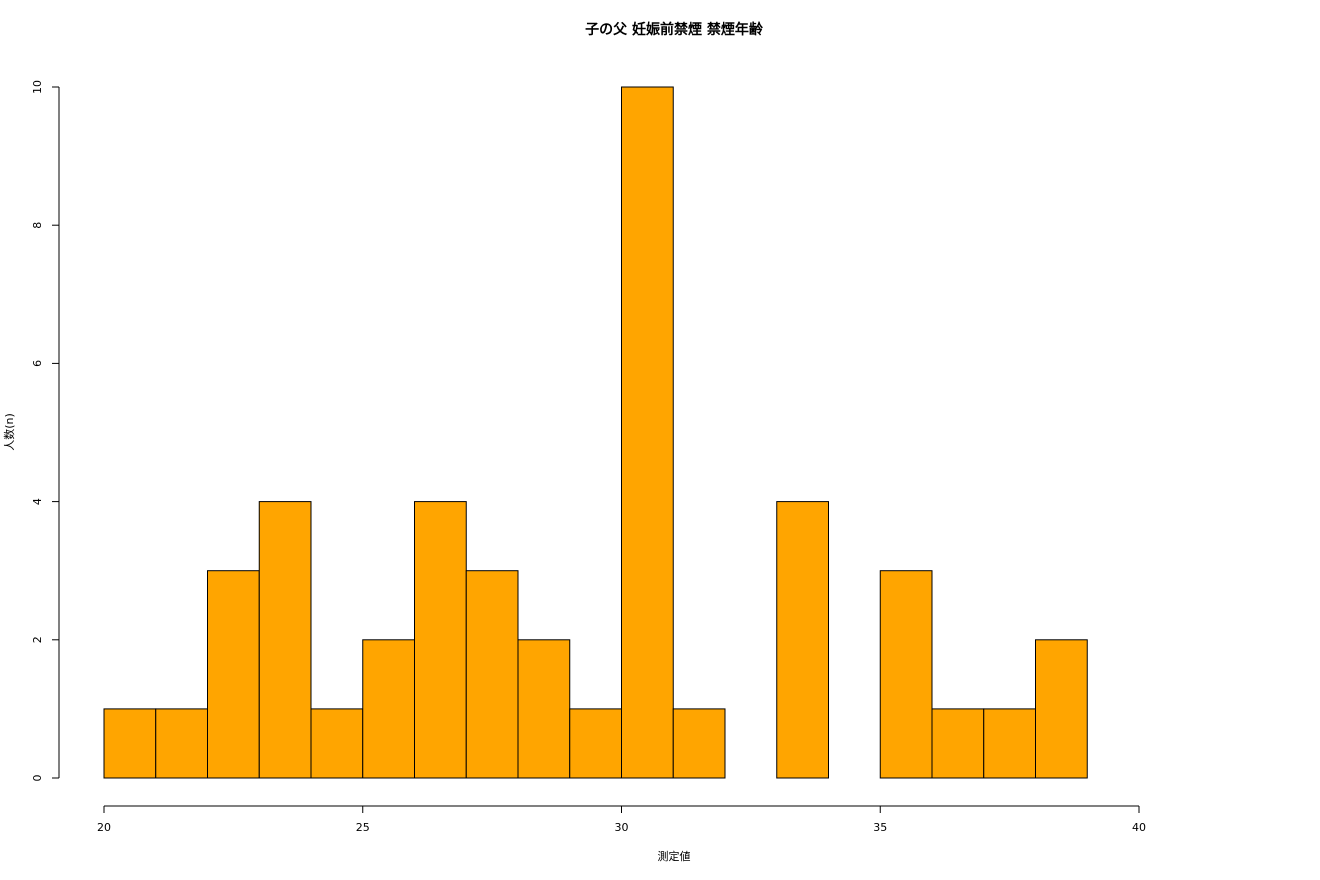 The width and height of the screenshot is (1320, 880). Describe the element at coordinates (37, 225) in the screenshot. I see `y-tick-label: 8` at that location.